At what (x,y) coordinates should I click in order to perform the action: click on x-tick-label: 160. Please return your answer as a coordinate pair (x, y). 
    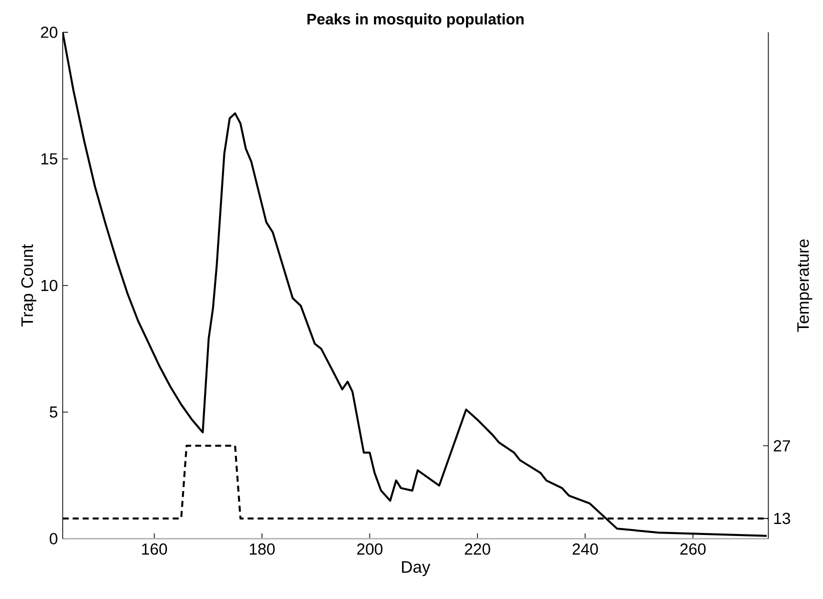
    Looking at the image, I should click on (154, 549).